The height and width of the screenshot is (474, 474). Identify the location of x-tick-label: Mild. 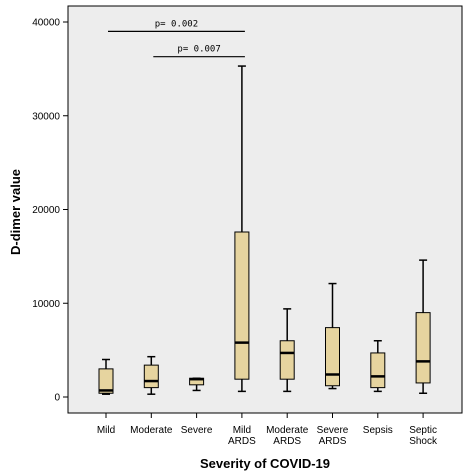
(106, 430).